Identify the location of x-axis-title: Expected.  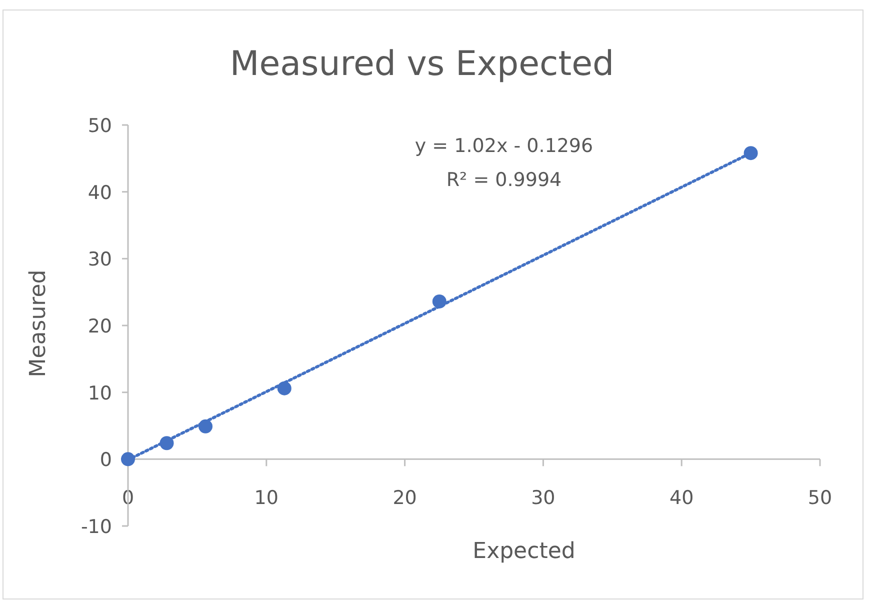
(524, 551).